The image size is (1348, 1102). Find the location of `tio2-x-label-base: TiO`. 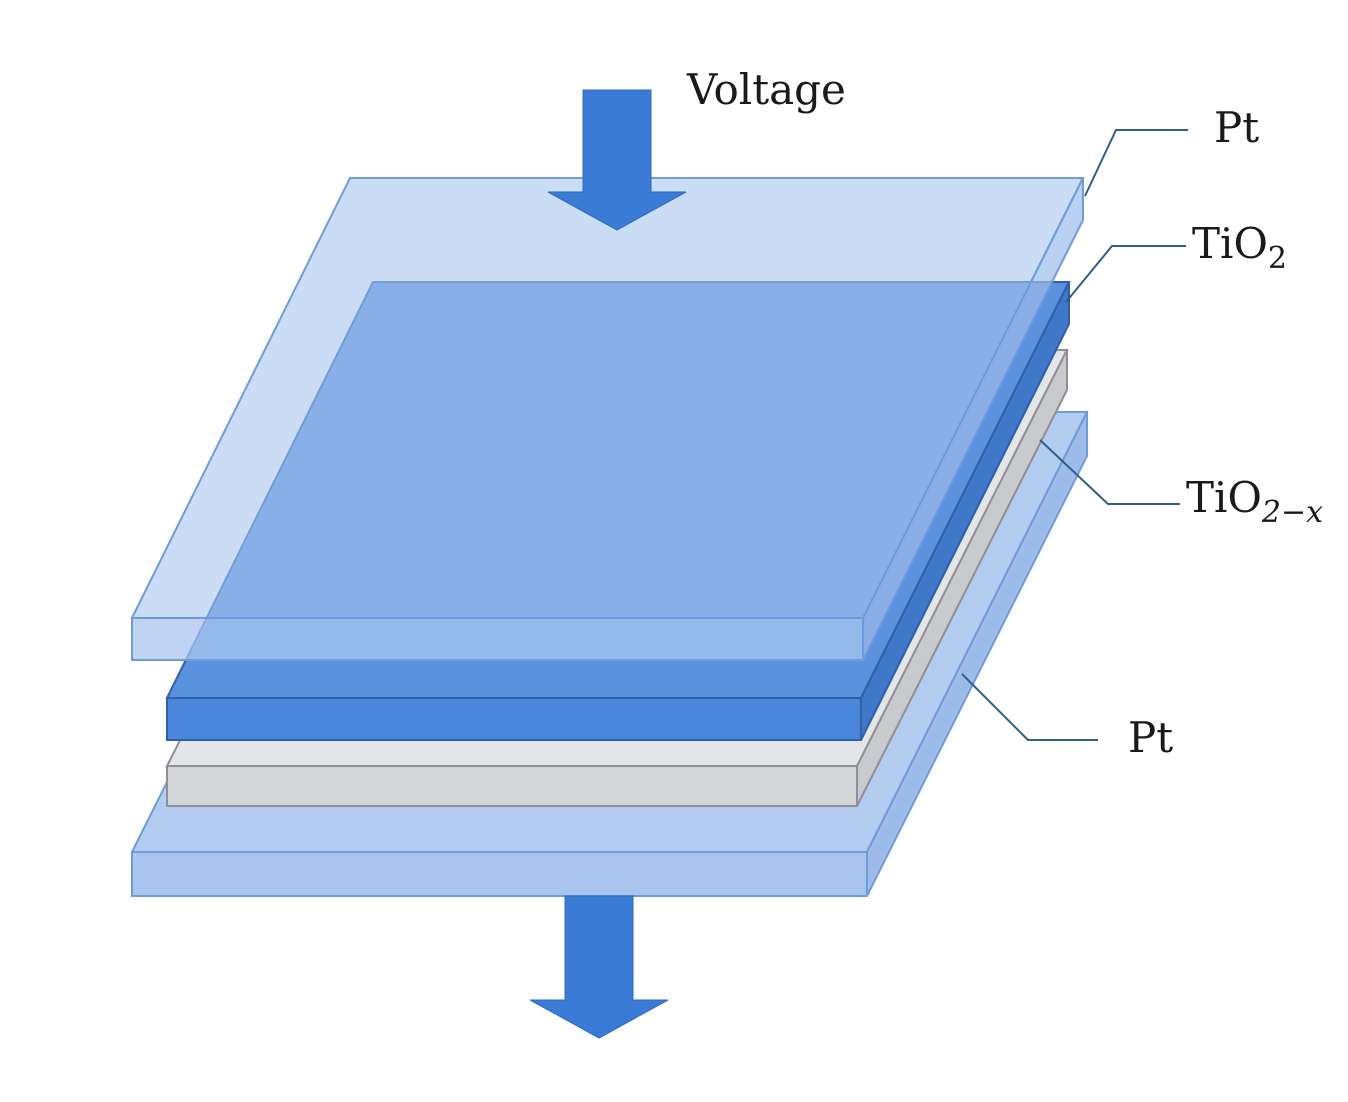

tio2-x-label-base: TiO is located at coordinates (1224, 497).